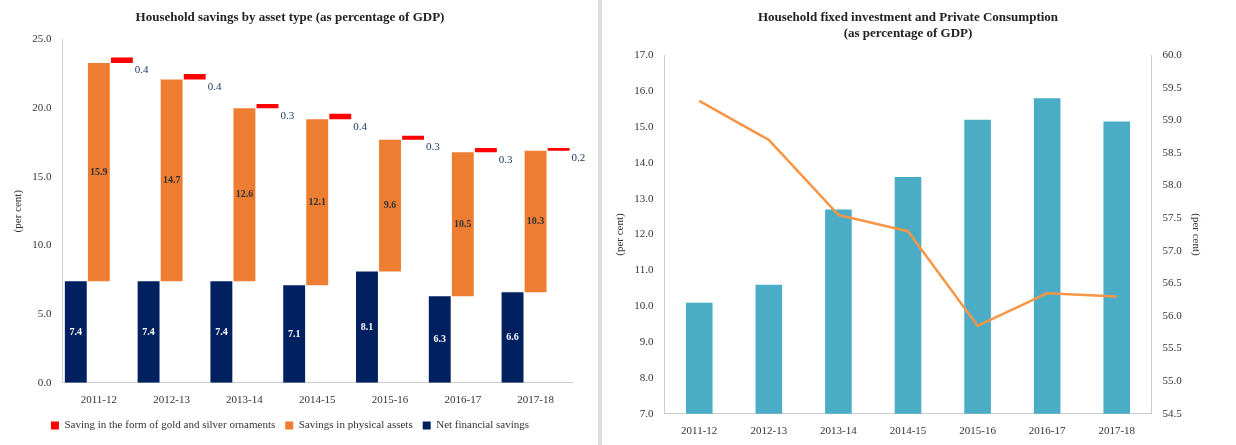  Describe the element at coordinates (1196, 235) in the screenshot. I see `y2-axis-title: (per cent)` at that location.